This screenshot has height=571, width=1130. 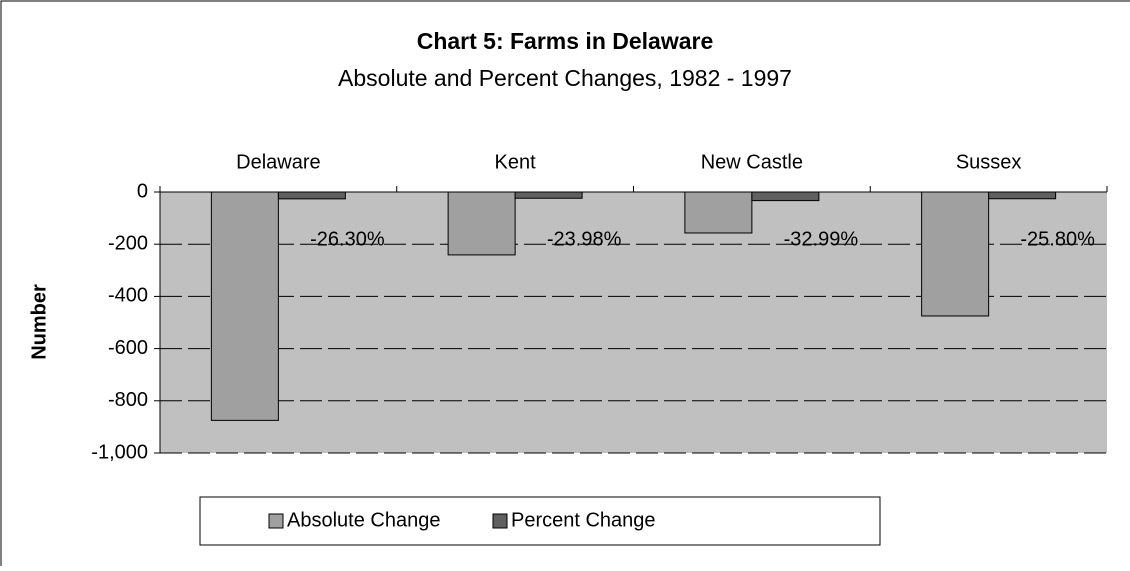 I want to click on data-label: -32.99%, so click(x=821, y=239).